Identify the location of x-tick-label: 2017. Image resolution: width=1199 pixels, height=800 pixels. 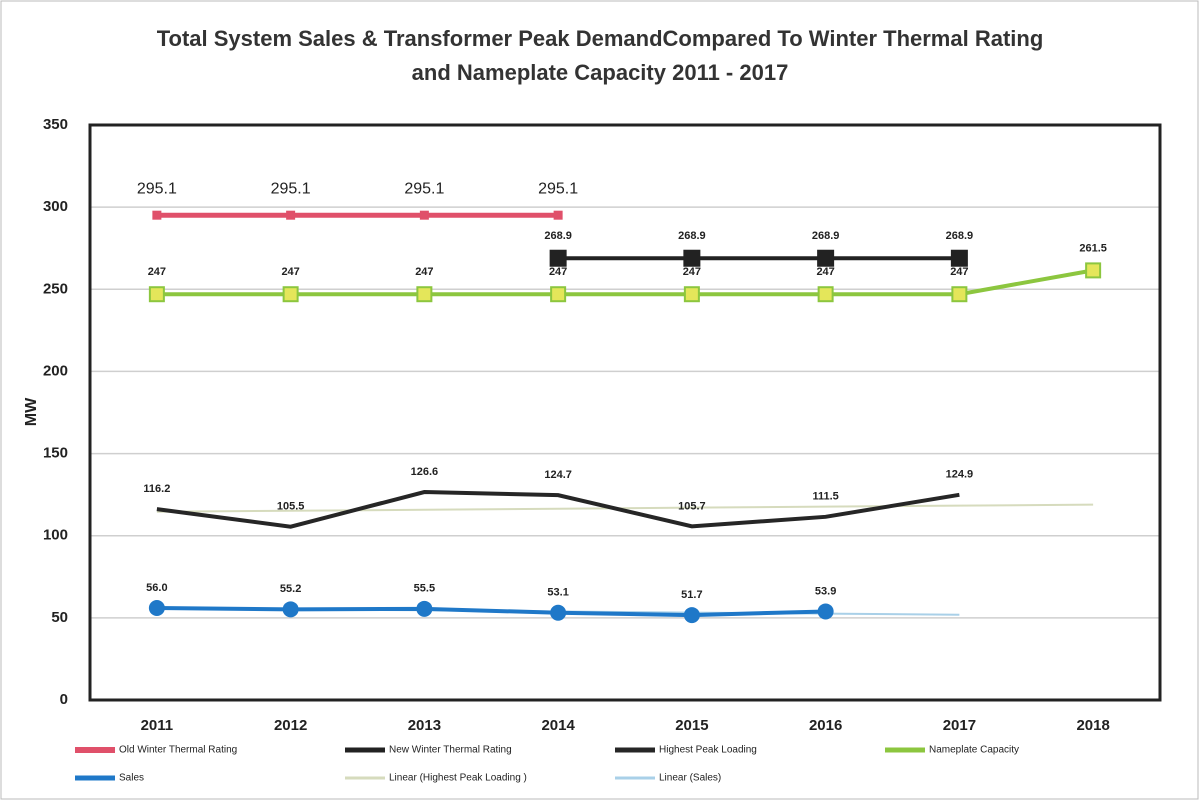
(959, 725).